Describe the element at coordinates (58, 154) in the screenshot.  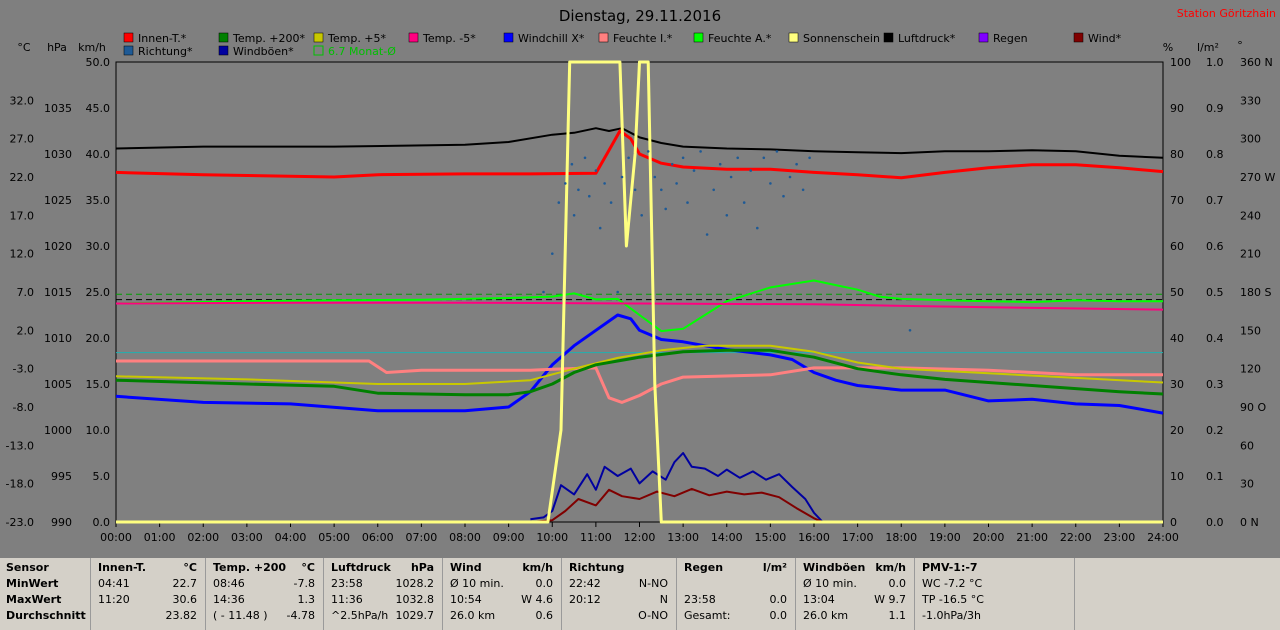
I see `pressure-tick-label: 1030` at that location.